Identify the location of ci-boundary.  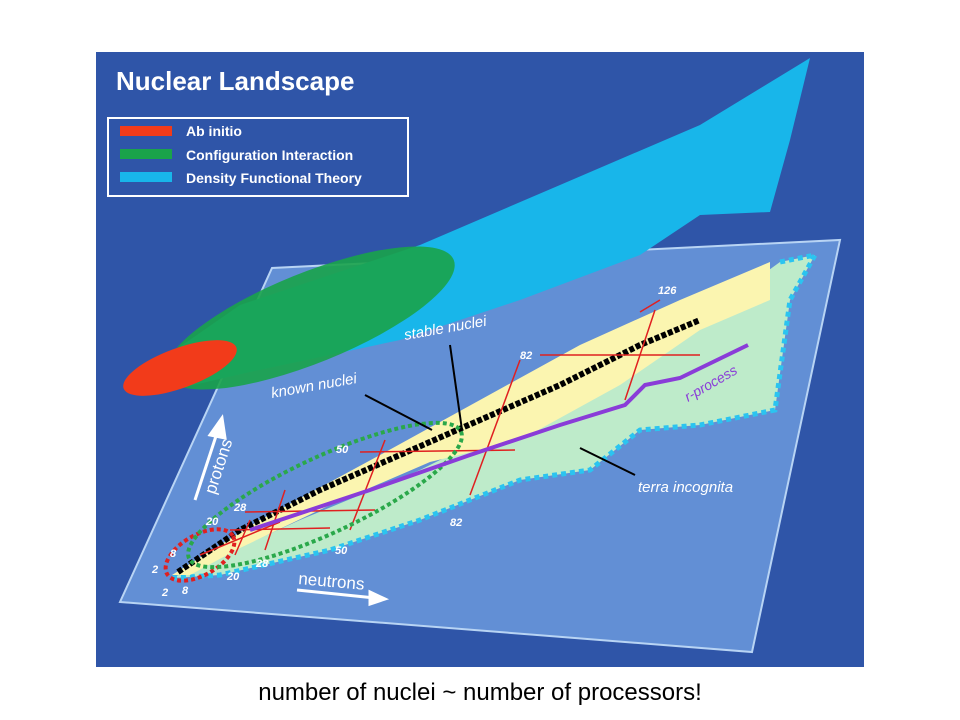
(325, 495).